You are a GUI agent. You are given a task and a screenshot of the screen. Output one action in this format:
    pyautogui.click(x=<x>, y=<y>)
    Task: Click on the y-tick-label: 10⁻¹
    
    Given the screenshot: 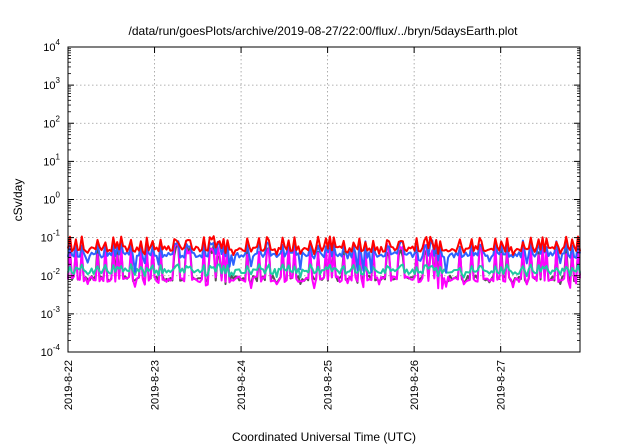 What is the action you would take?
    pyautogui.click(x=51, y=237)
    